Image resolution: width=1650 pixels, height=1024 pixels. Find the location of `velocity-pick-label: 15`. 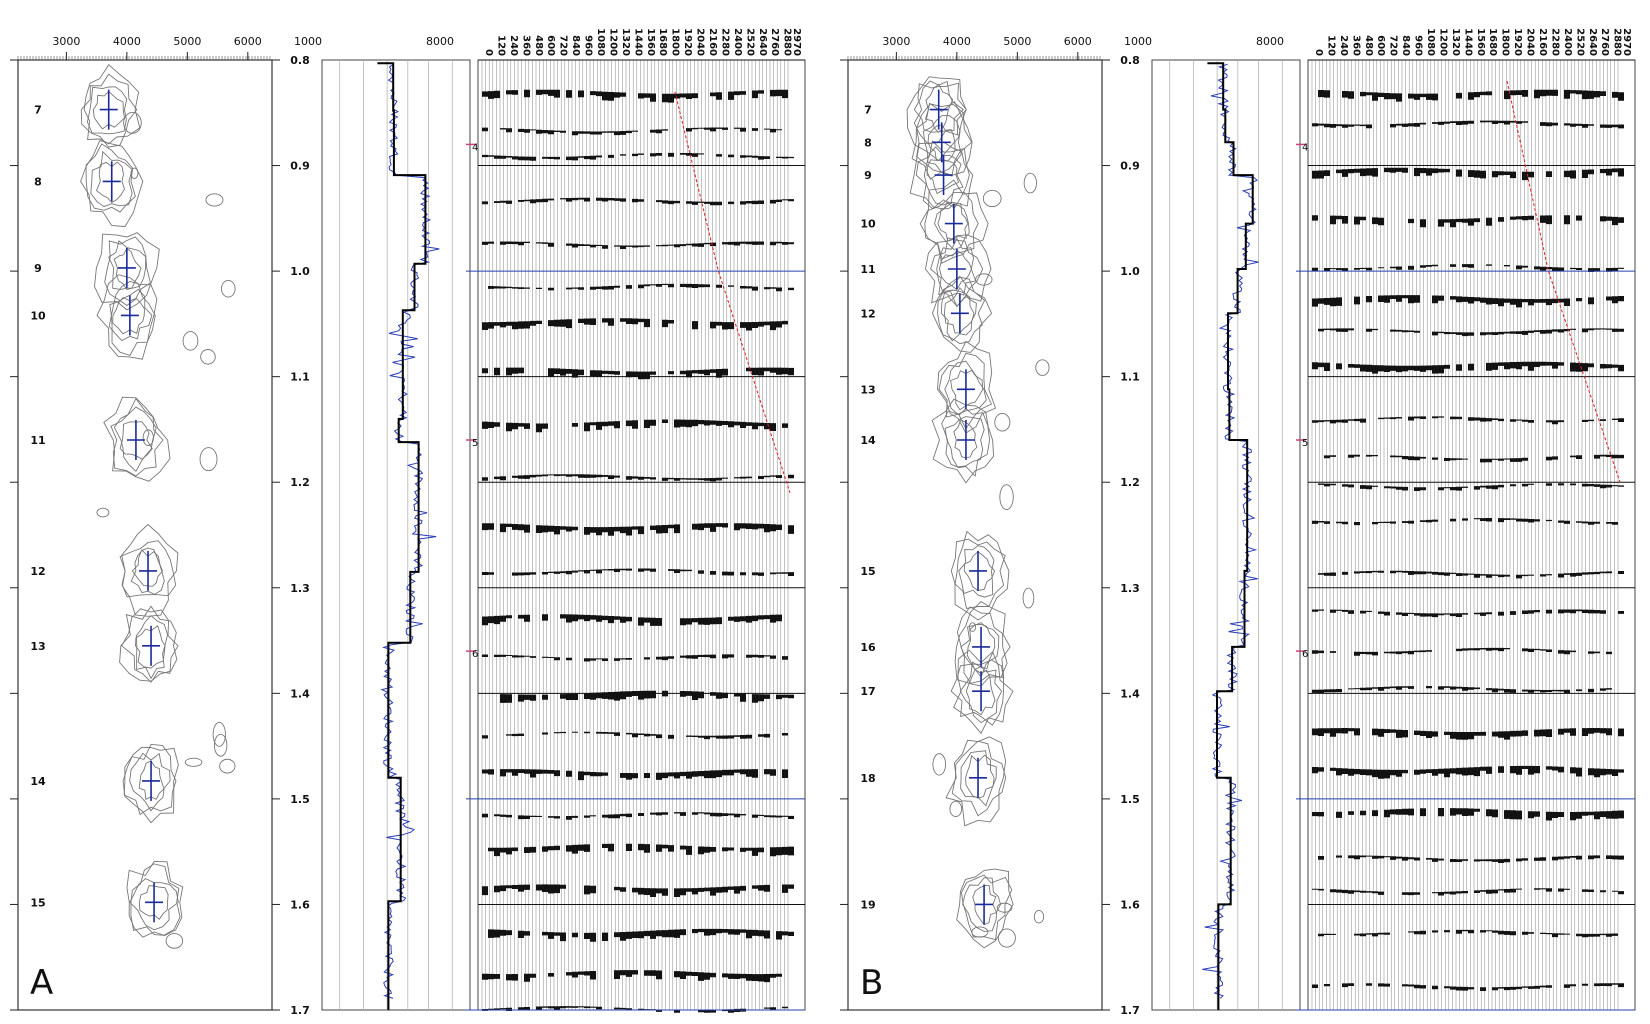

velocity-pick-label: 15 is located at coordinates (37, 902).